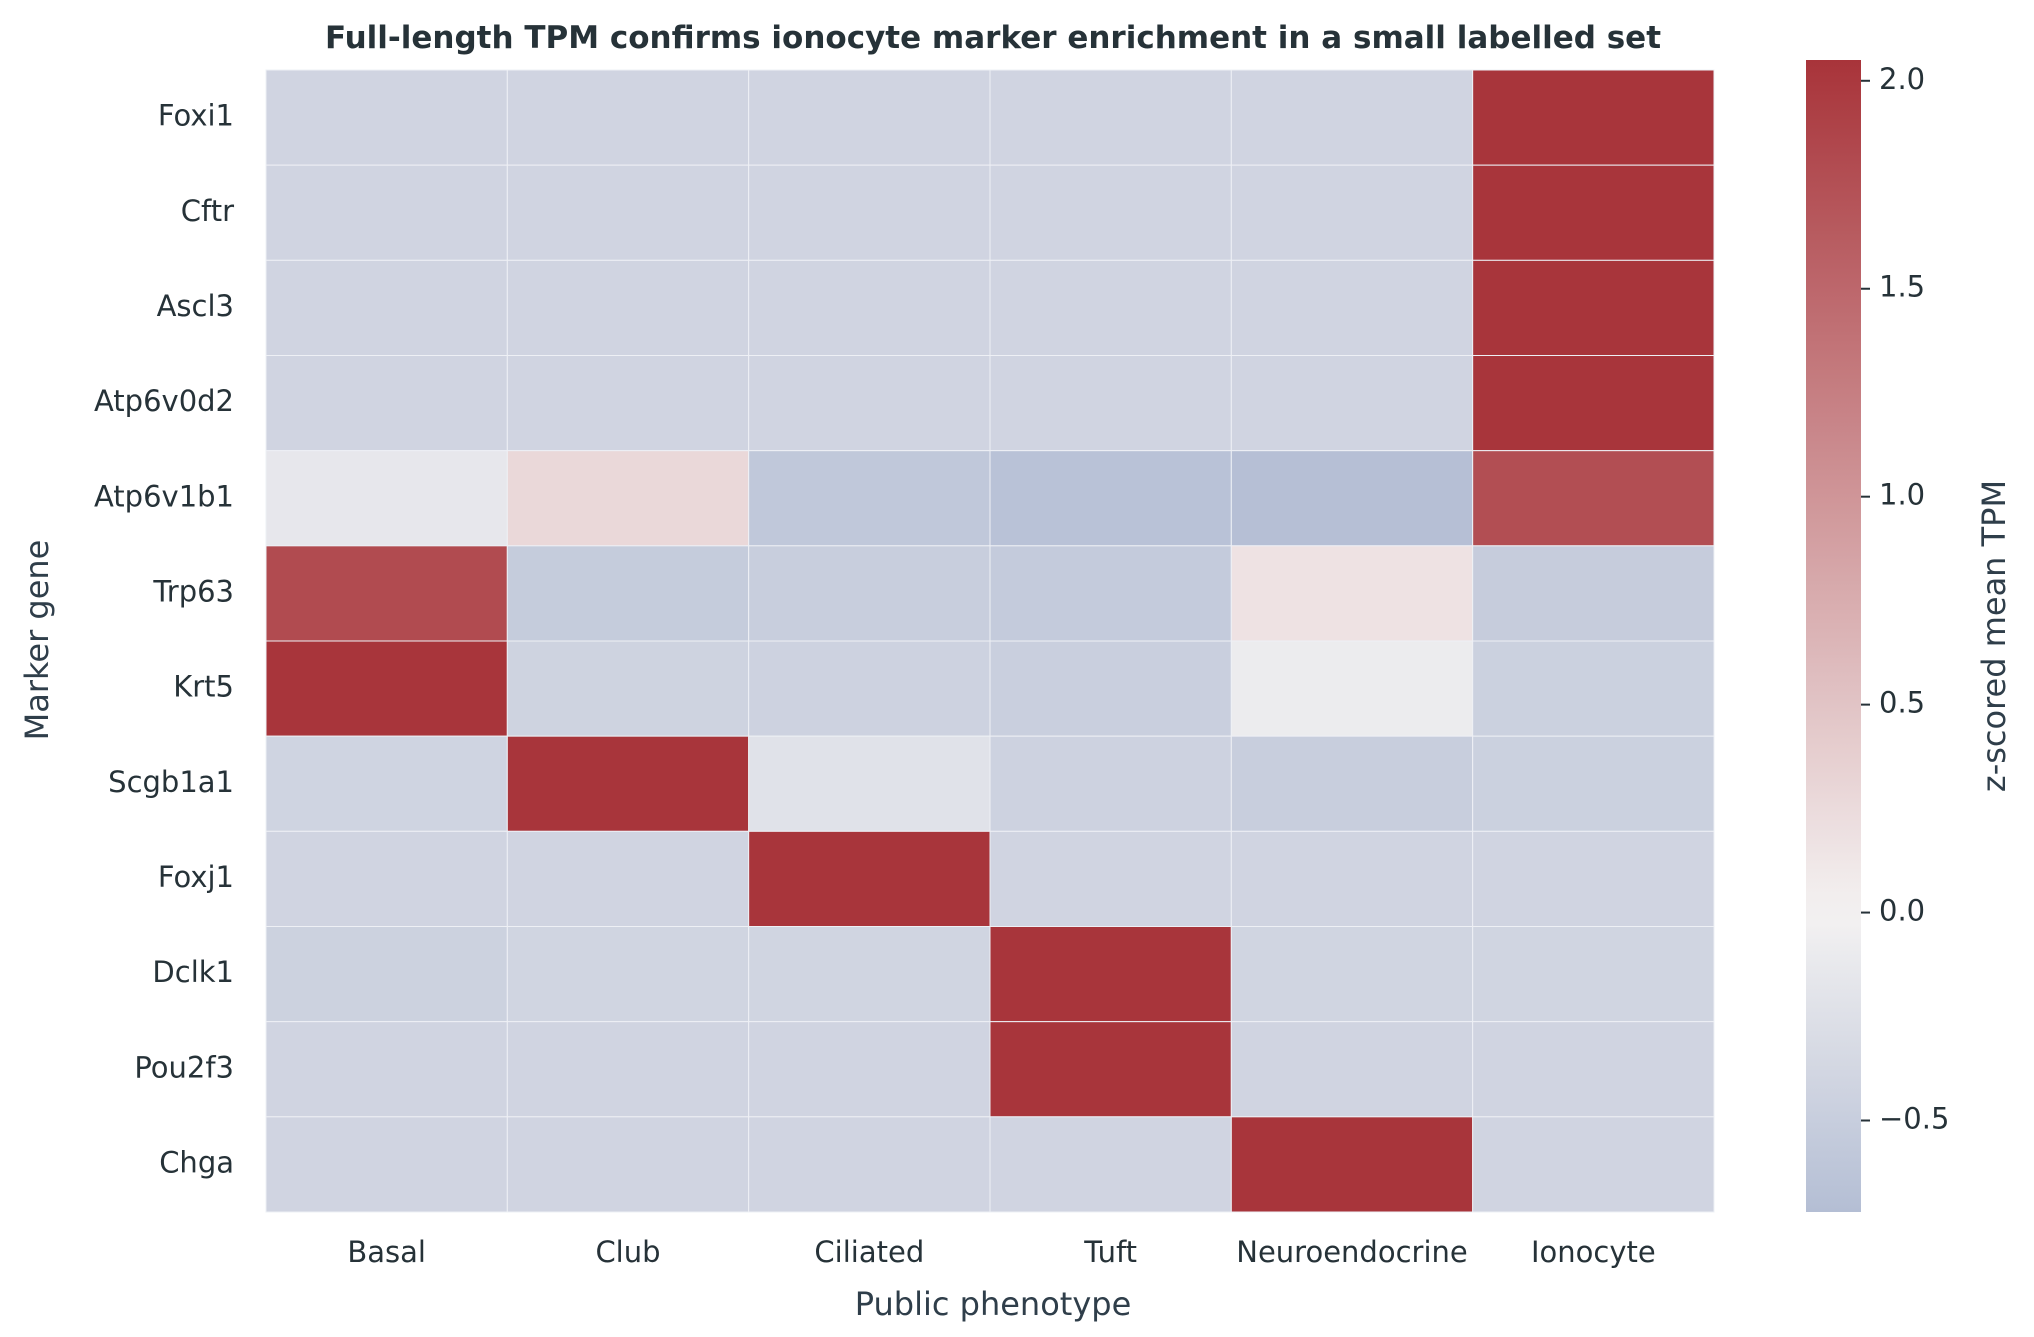  What do you see at coordinates (196, 116) in the screenshot?
I see `row-tick-label: Foxi1` at bounding box center [196, 116].